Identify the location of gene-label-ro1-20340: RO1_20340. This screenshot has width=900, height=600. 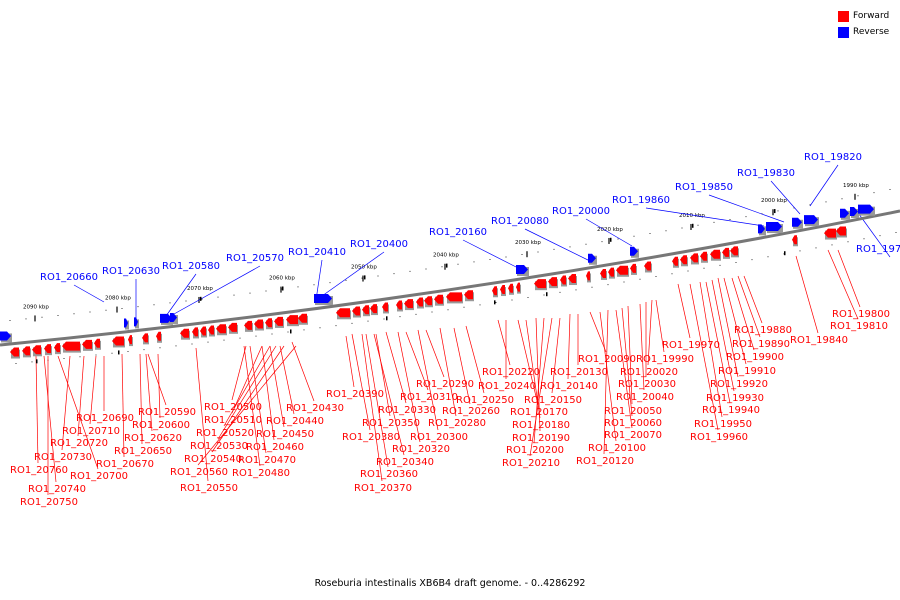
(405, 462).